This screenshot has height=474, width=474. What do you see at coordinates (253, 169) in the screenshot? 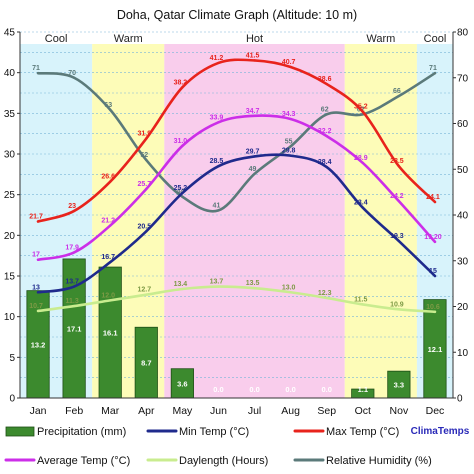
I see `series-value-label: 49` at bounding box center [253, 169].